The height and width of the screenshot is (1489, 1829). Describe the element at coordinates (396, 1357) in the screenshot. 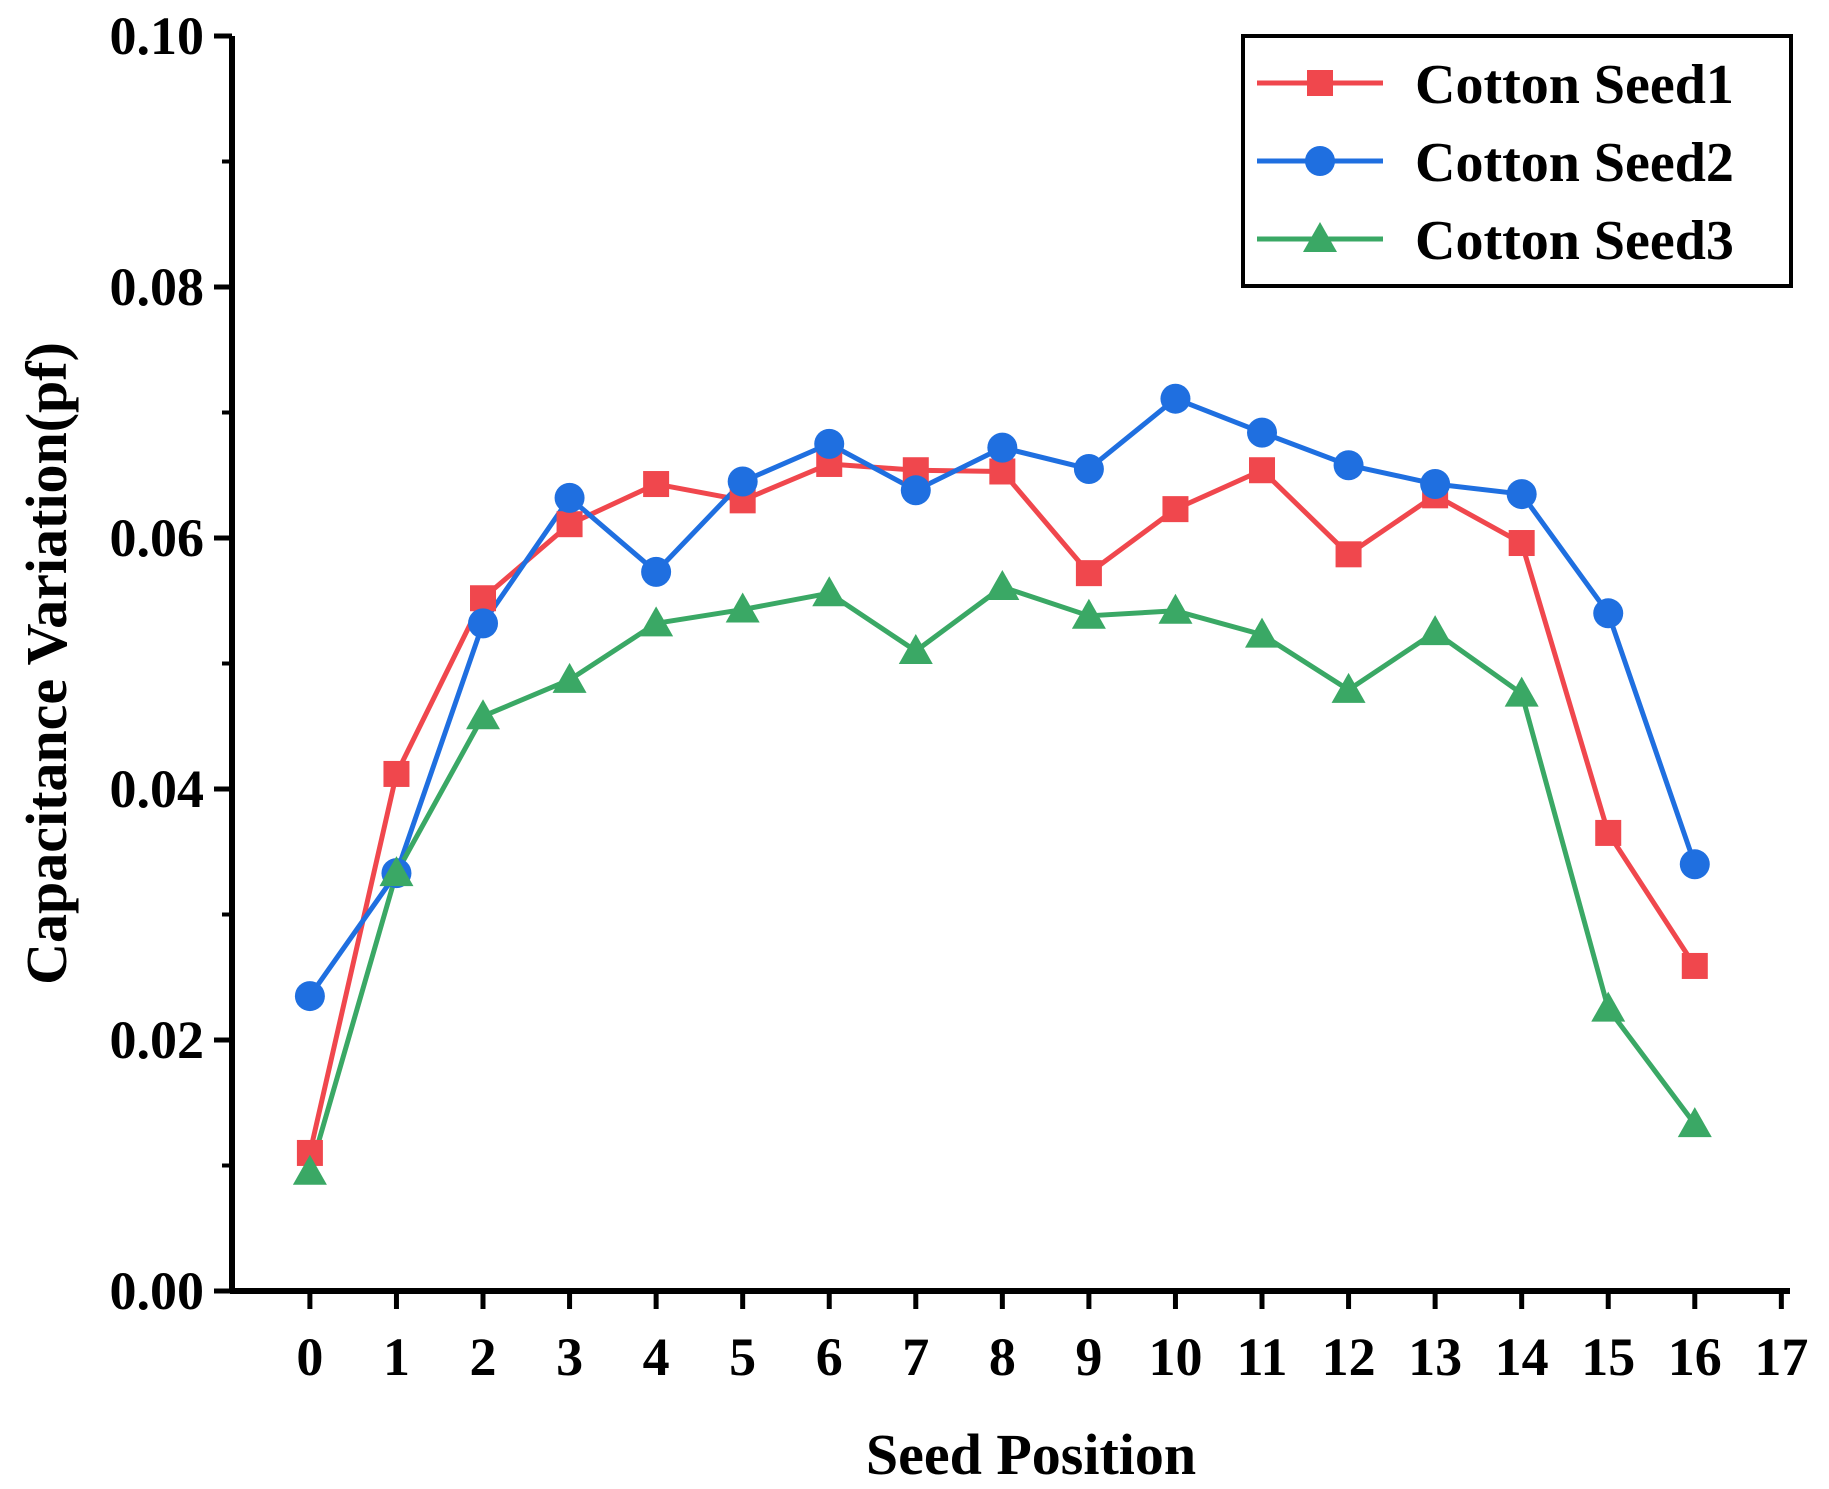

I see `x-tick-label: 1` at that location.